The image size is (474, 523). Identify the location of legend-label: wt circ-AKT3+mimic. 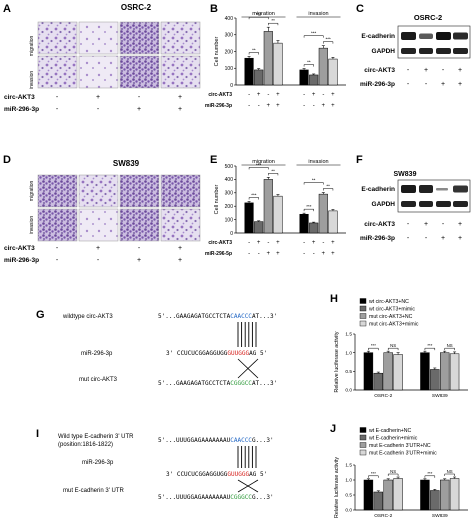
(392, 310).